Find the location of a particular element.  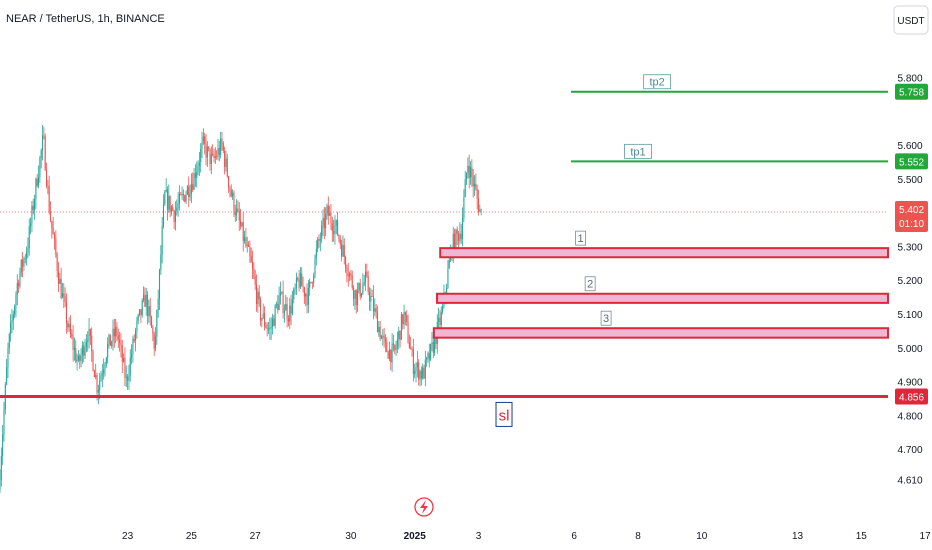

x-tick-label: 17 is located at coordinates (926, 536).